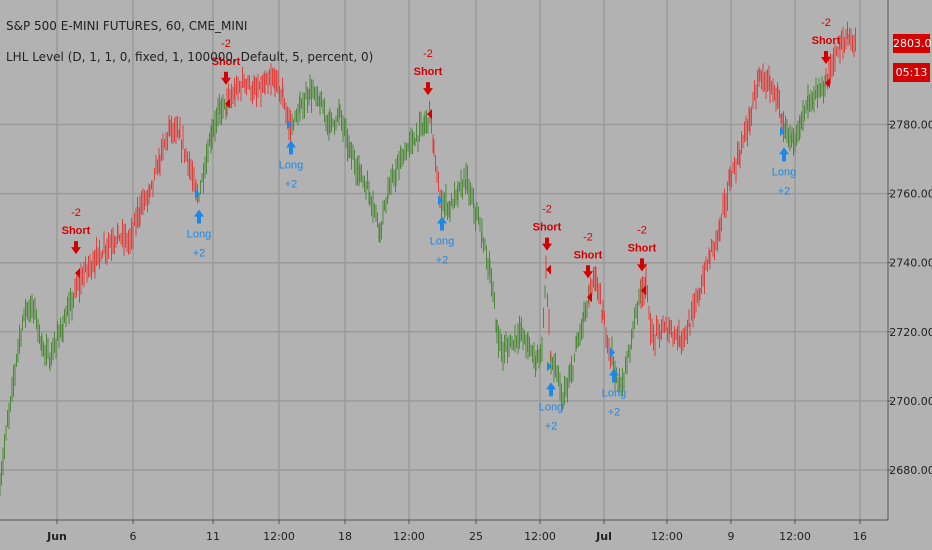 This screenshot has width=932, height=550. I want to click on time-tick-label: 11, so click(213, 536).